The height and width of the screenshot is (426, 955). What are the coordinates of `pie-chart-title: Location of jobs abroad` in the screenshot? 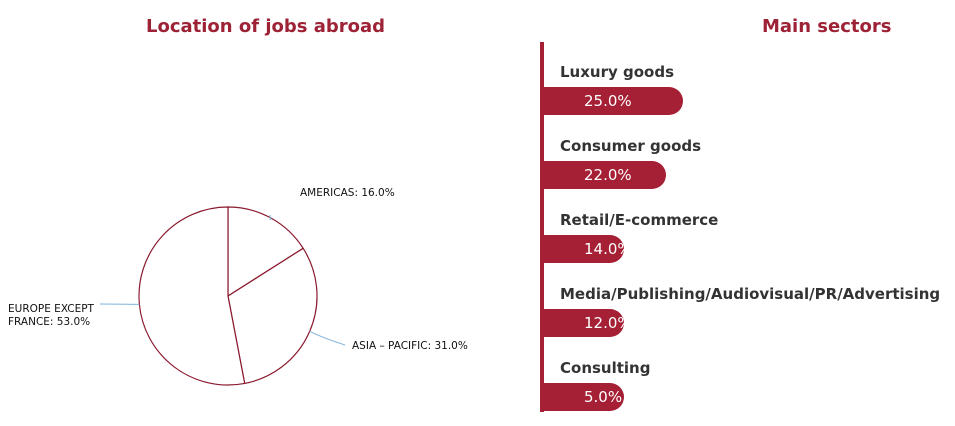 It's located at (266, 26).